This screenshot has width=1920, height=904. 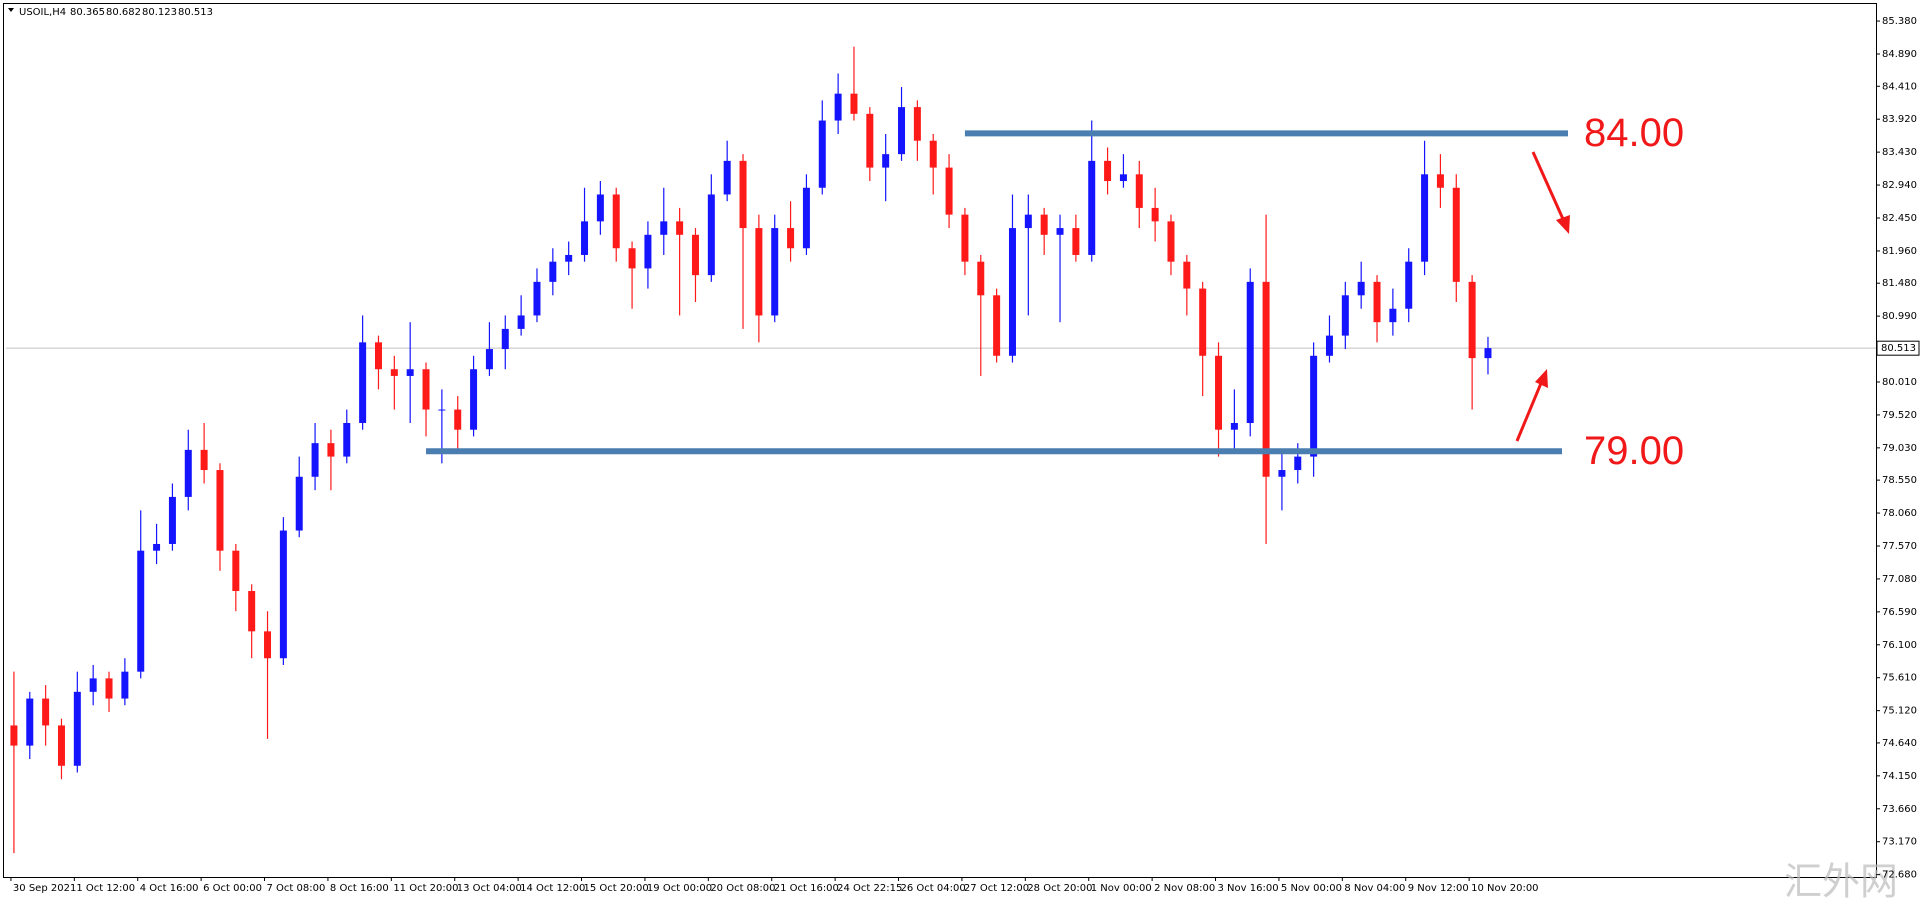 I want to click on header-open: 80.365, so click(x=87, y=12).